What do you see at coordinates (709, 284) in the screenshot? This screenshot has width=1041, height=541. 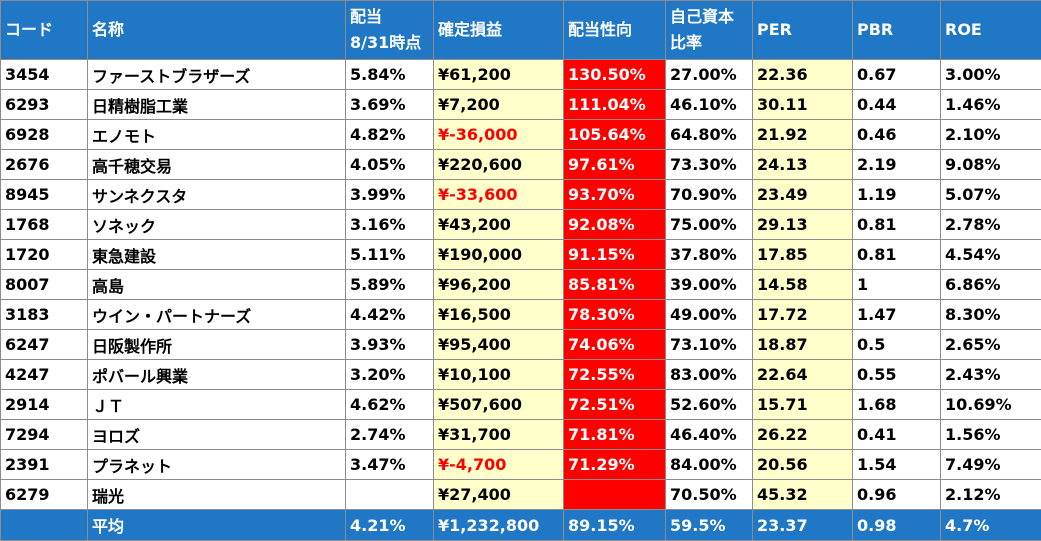 I see `cell-equity: 39.00%` at bounding box center [709, 284].